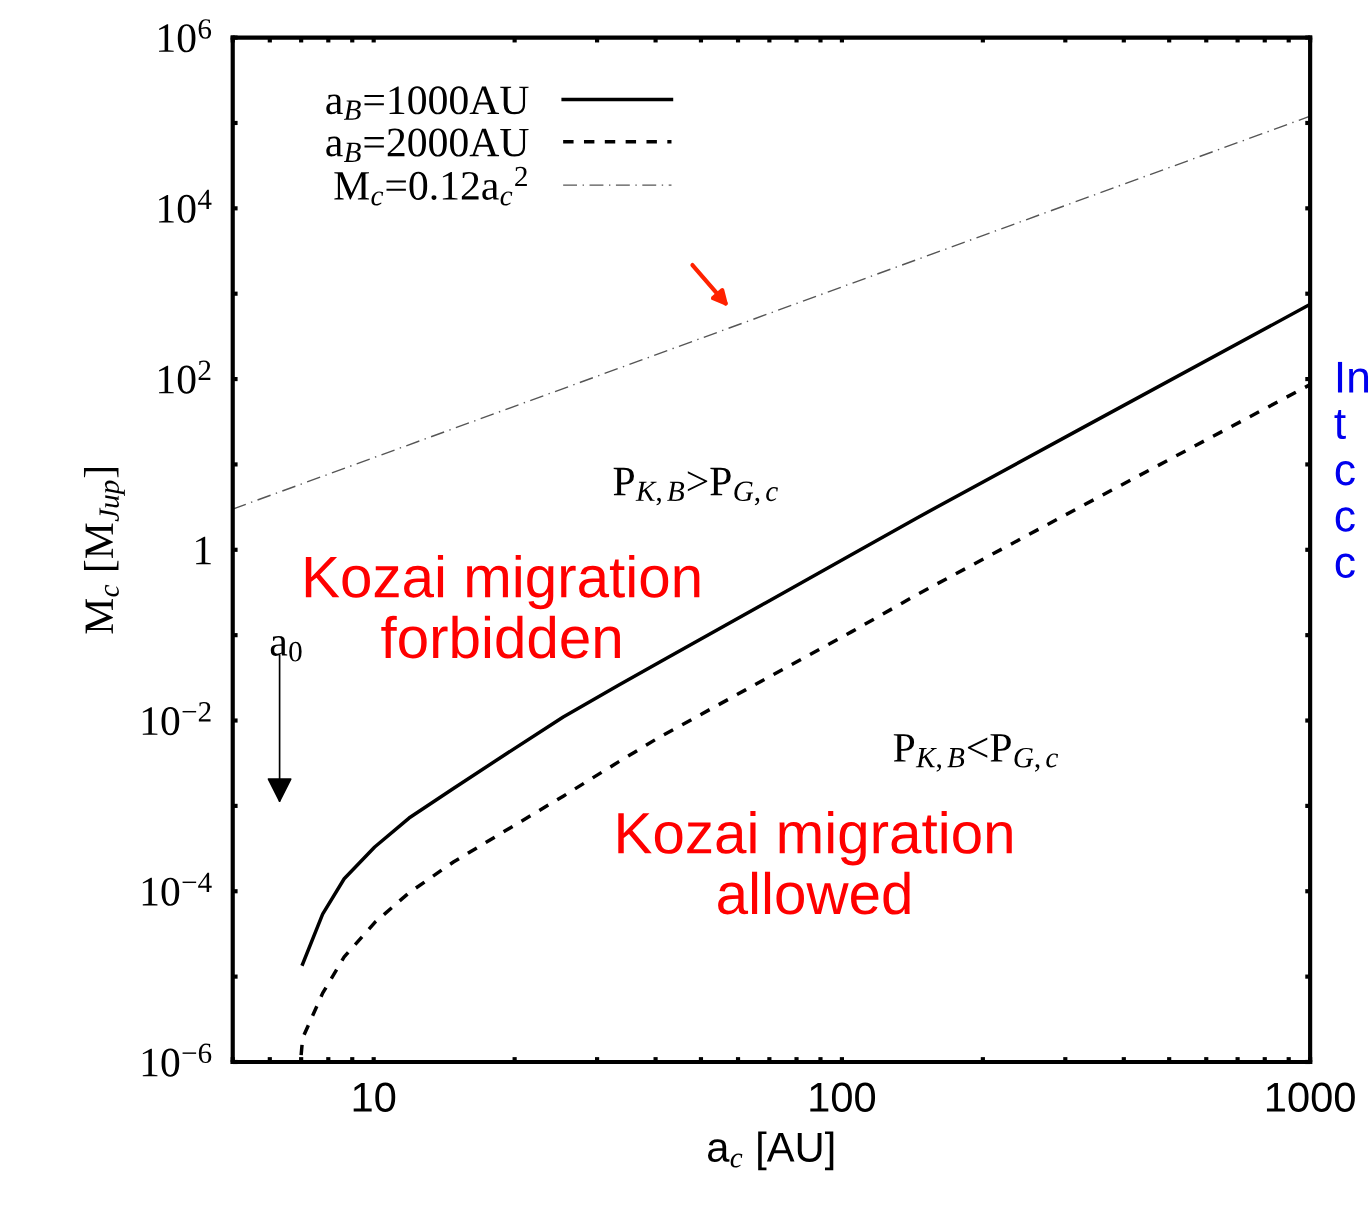 The width and height of the screenshot is (1369, 1213). What do you see at coordinates (770, 1151) in the screenshot?
I see `x-axis-title: a$_{c}$ [AU]` at bounding box center [770, 1151].